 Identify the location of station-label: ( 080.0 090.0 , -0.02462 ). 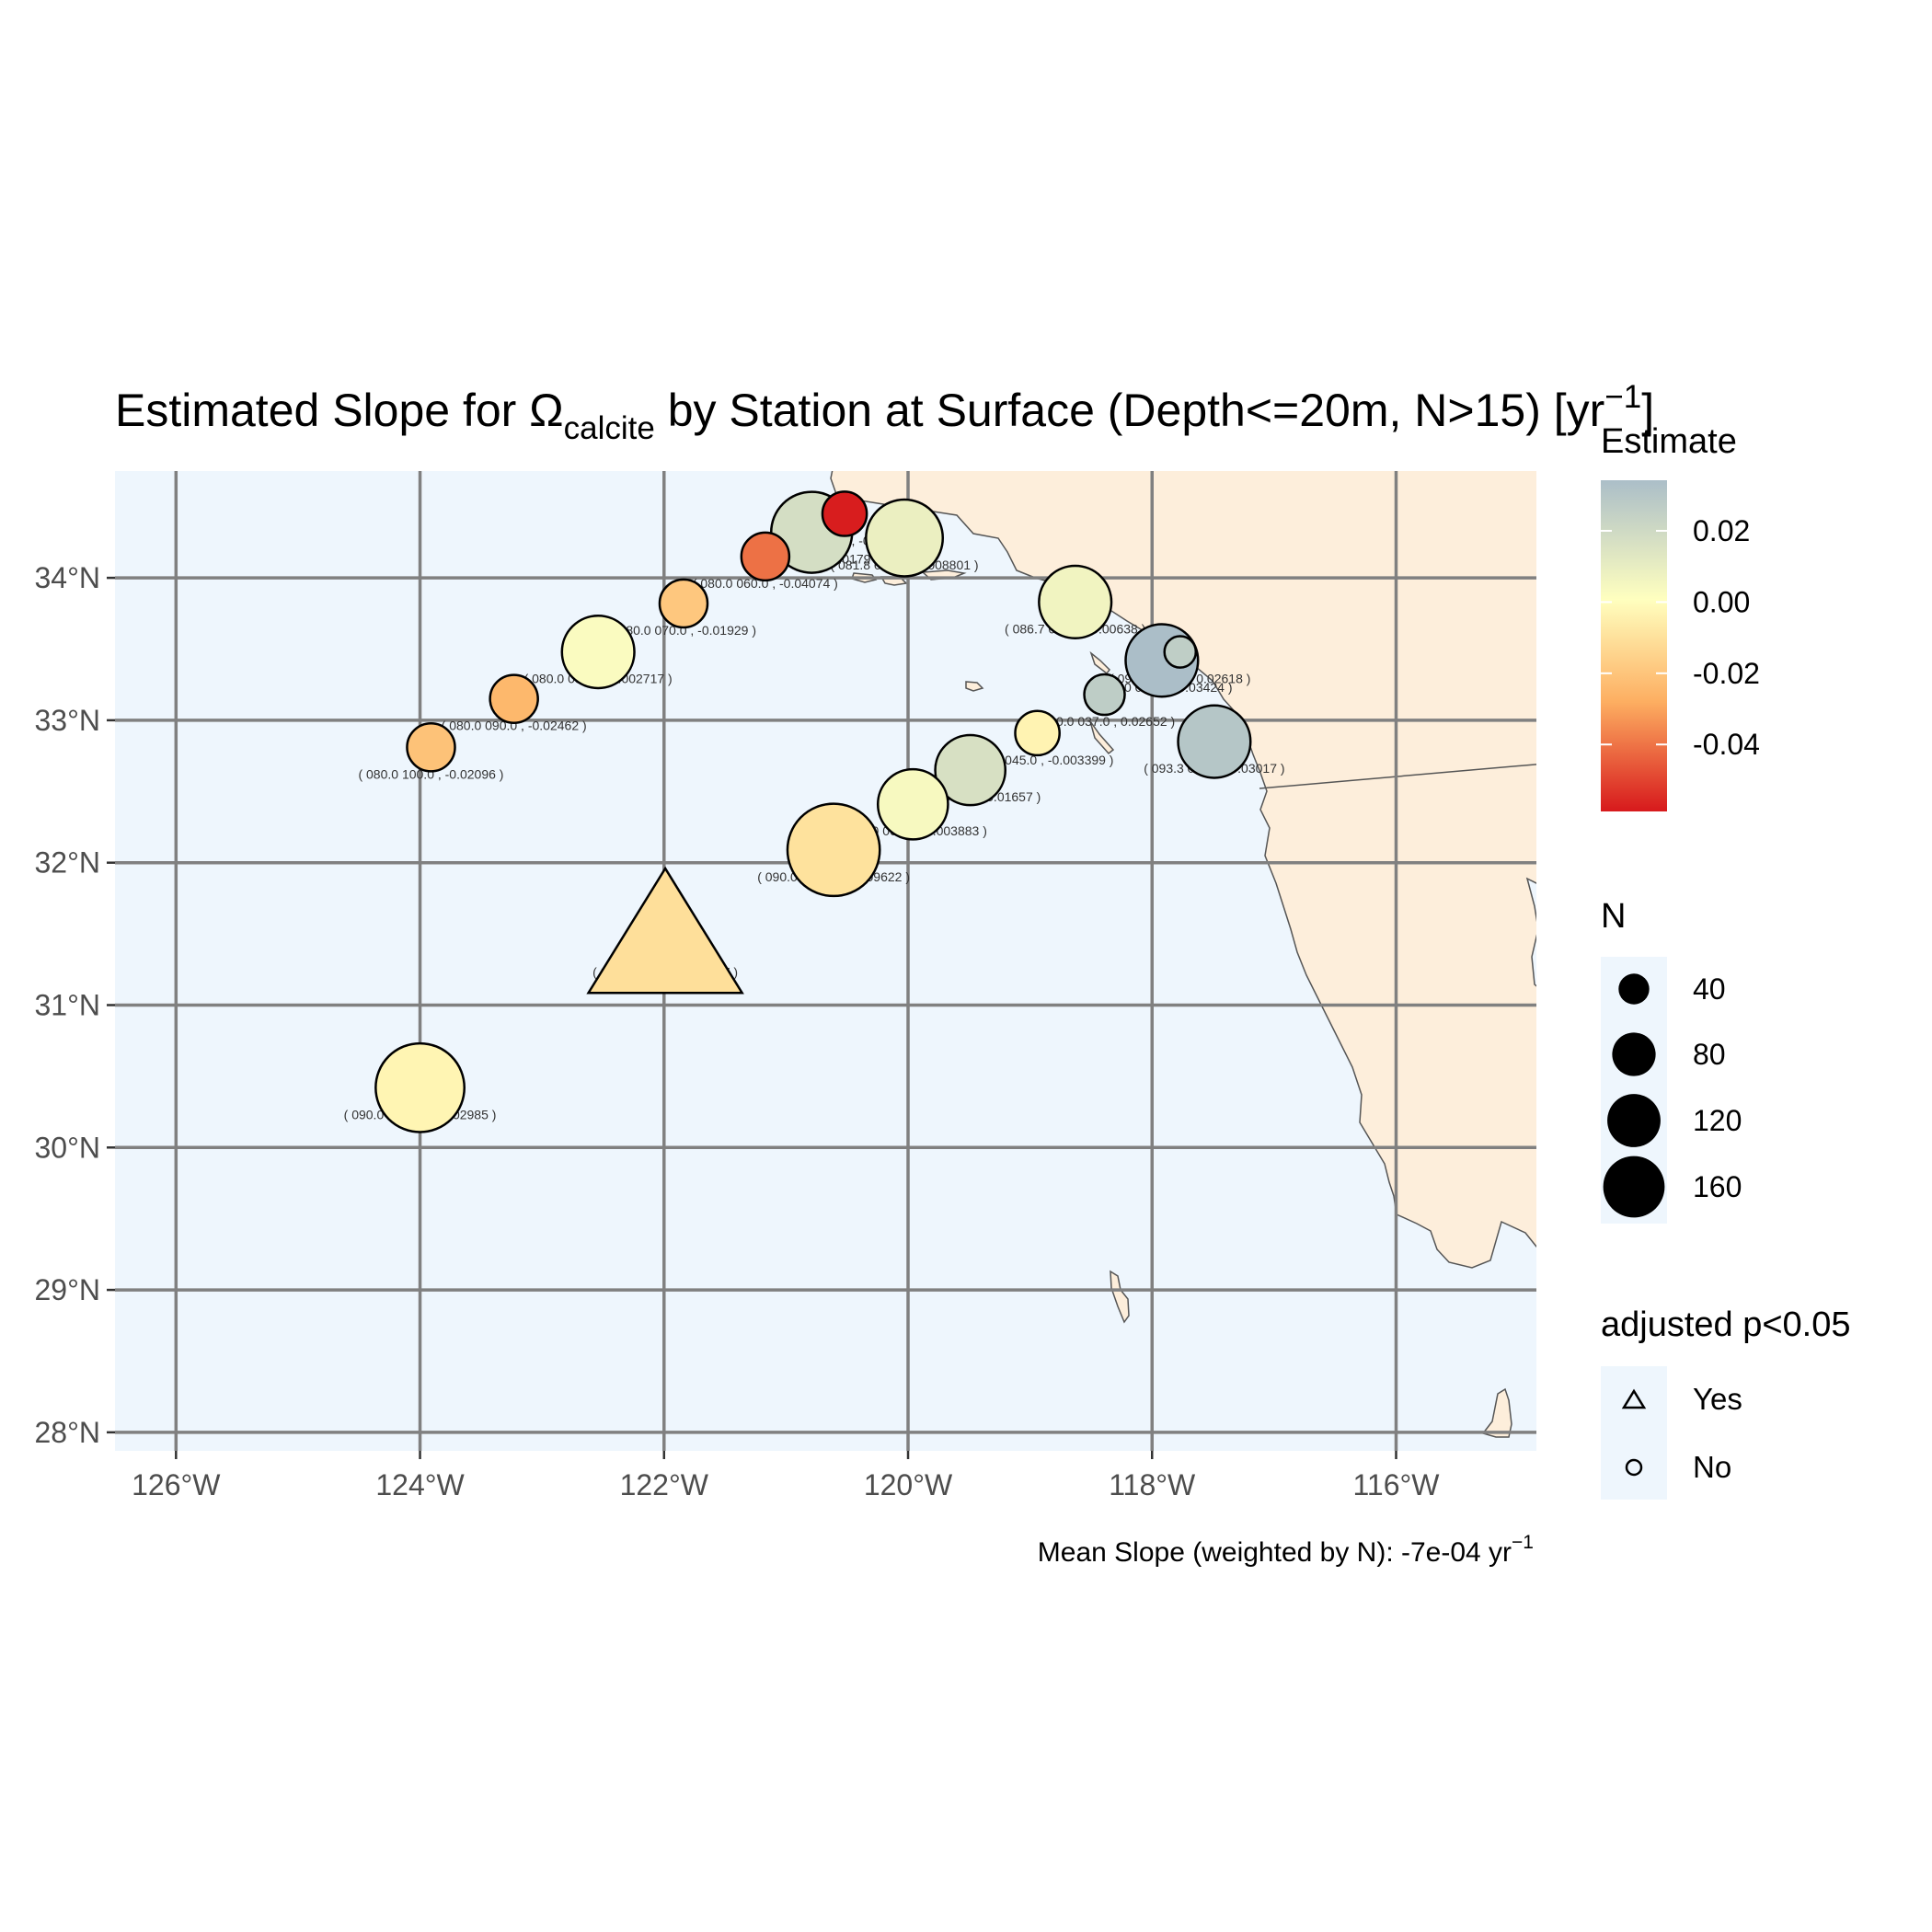
(514, 726).